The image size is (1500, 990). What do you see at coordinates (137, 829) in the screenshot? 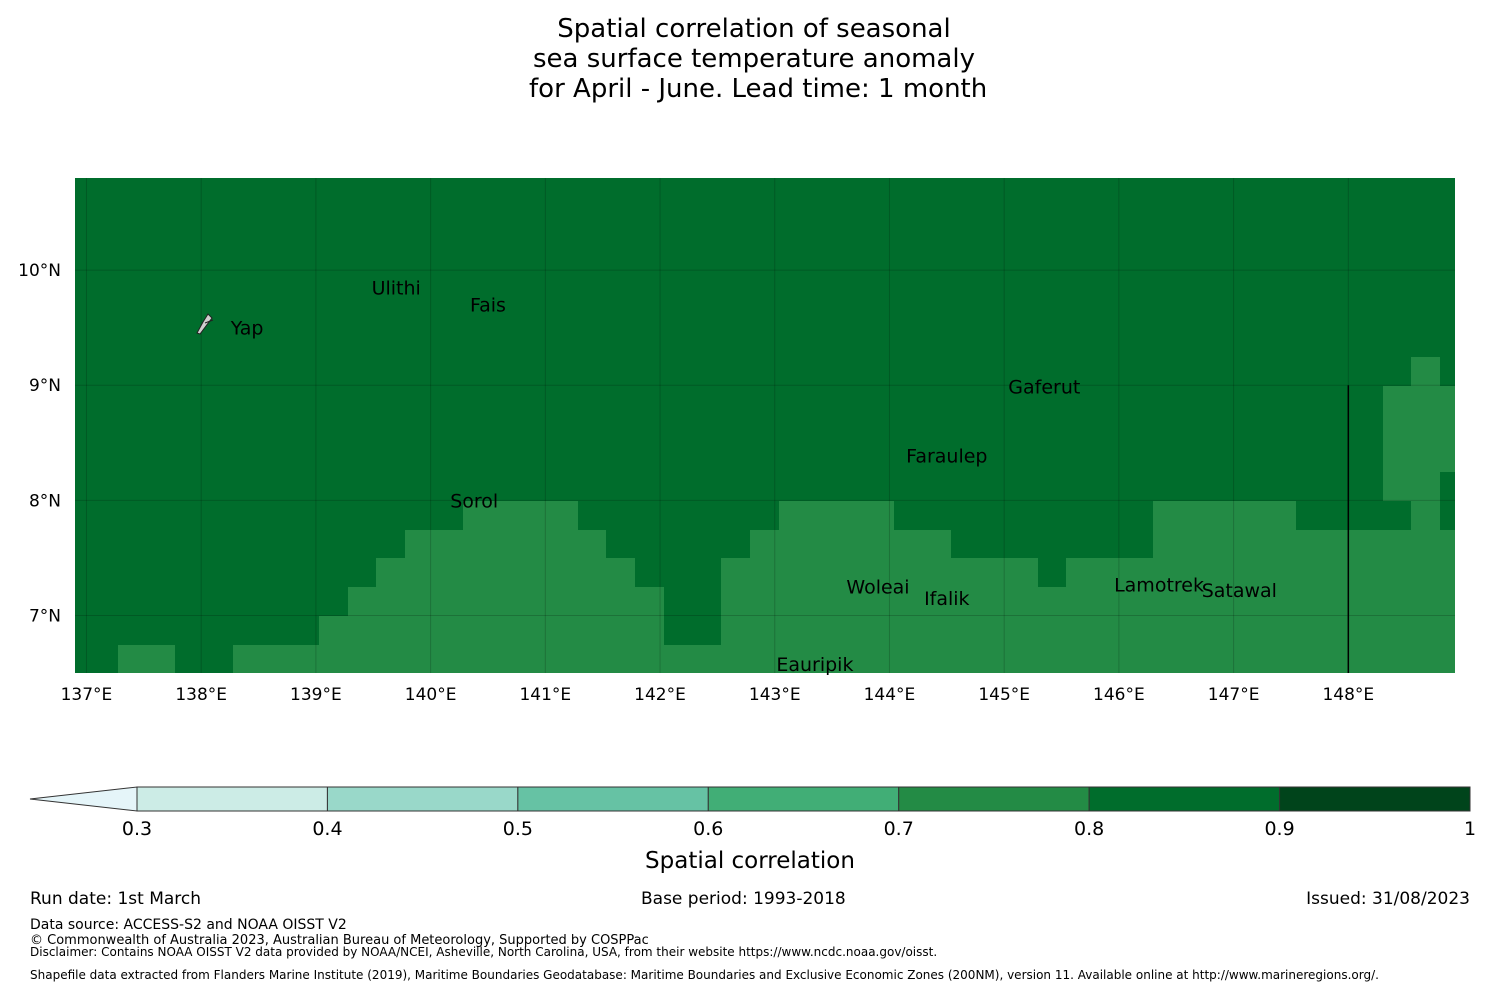
I see `colorbar-tick-0: 0.3` at bounding box center [137, 829].